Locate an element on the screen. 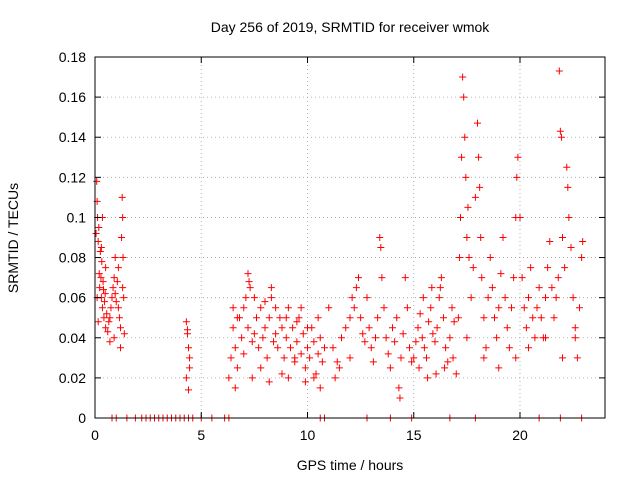 Image resolution: width=640 pixels, height=485 pixels. y-tick-label: 0.02 is located at coordinates (72, 378).